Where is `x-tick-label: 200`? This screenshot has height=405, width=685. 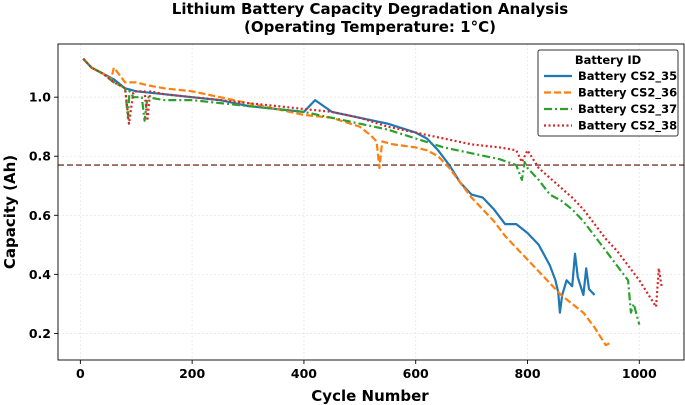
x-tick-label: 200 is located at coordinates (192, 373).